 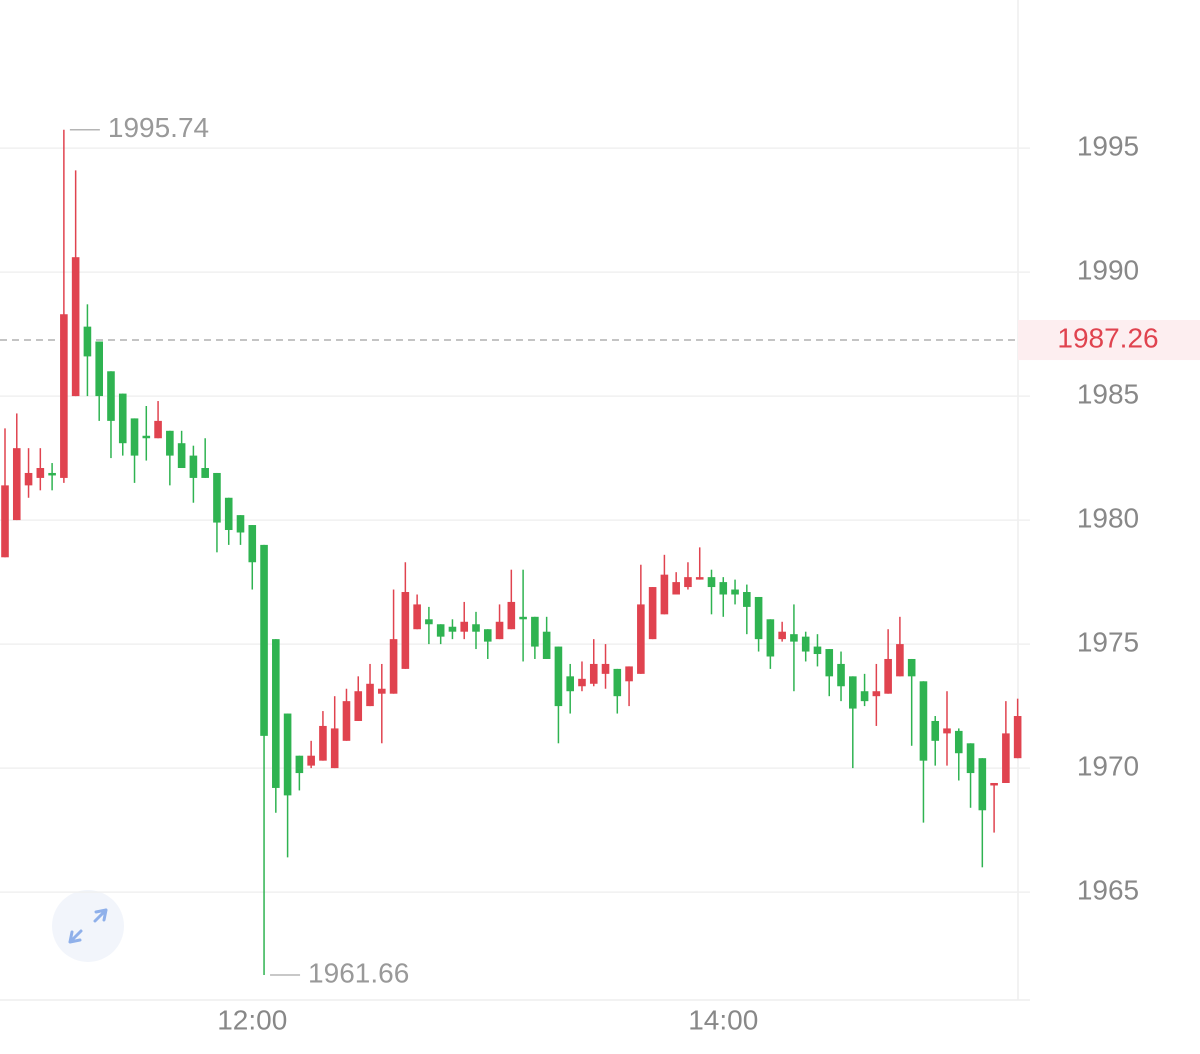 I want to click on last-price-label: 1987.26, so click(x=1107, y=337).